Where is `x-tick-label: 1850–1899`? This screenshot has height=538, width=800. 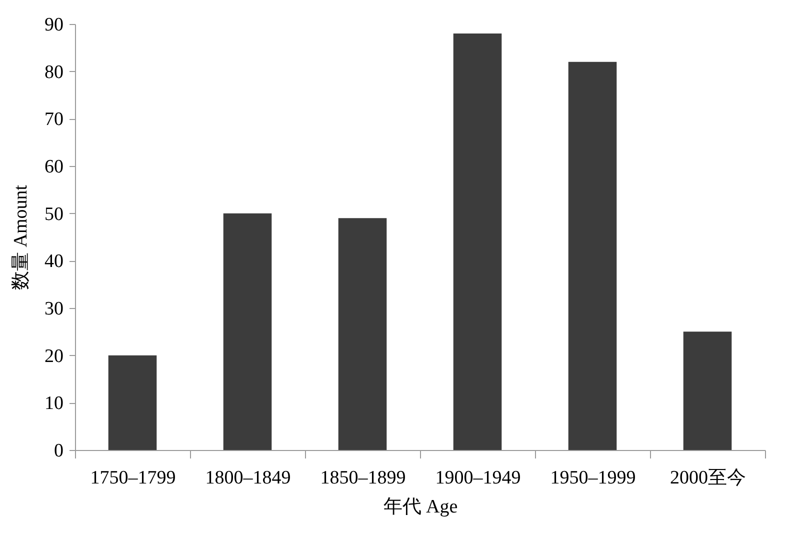 x-tick-label: 1850–1899 is located at coordinates (363, 478).